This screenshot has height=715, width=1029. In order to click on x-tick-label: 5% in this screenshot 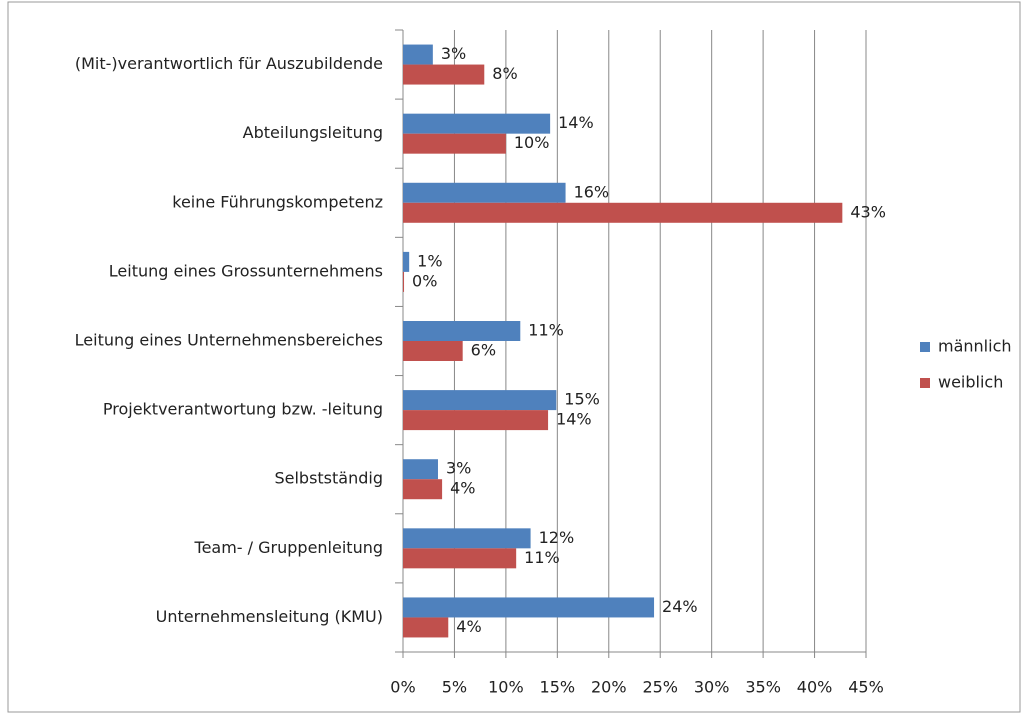, I will do `click(454, 687)`.